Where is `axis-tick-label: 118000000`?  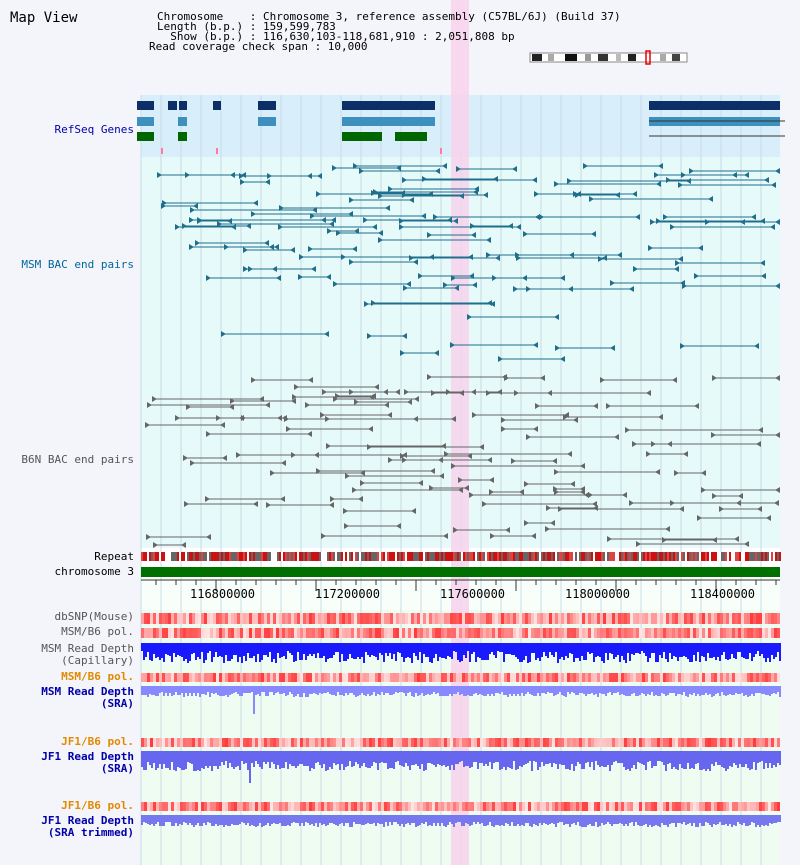
axis-tick-label: 118000000 is located at coordinates (598, 594).